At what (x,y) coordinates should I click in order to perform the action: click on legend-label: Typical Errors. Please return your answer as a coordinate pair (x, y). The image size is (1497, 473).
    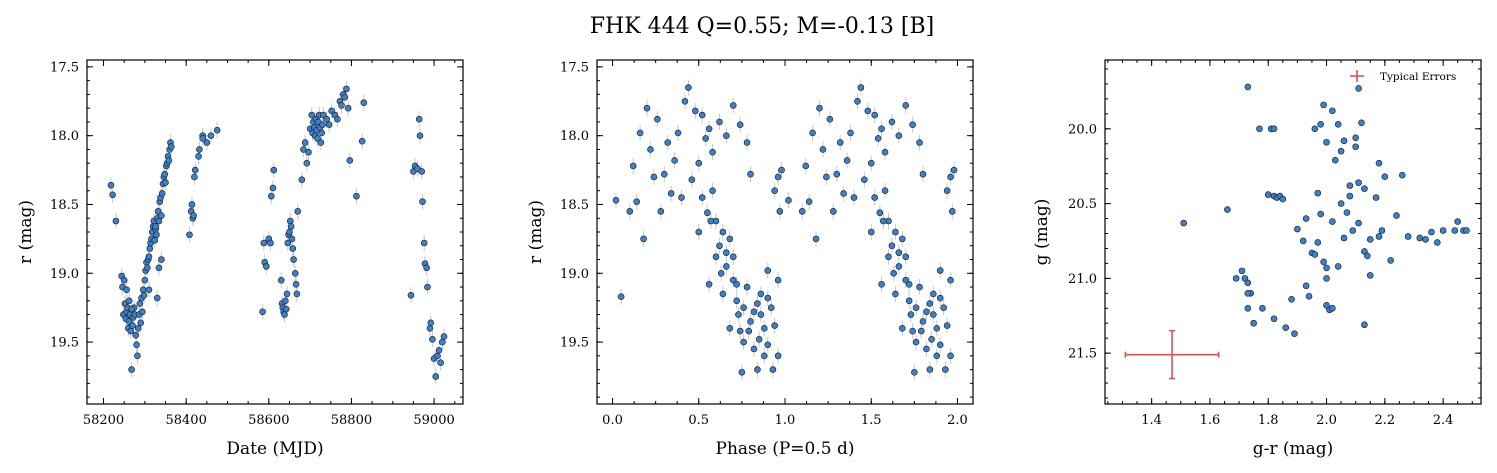
    Looking at the image, I should click on (1418, 77).